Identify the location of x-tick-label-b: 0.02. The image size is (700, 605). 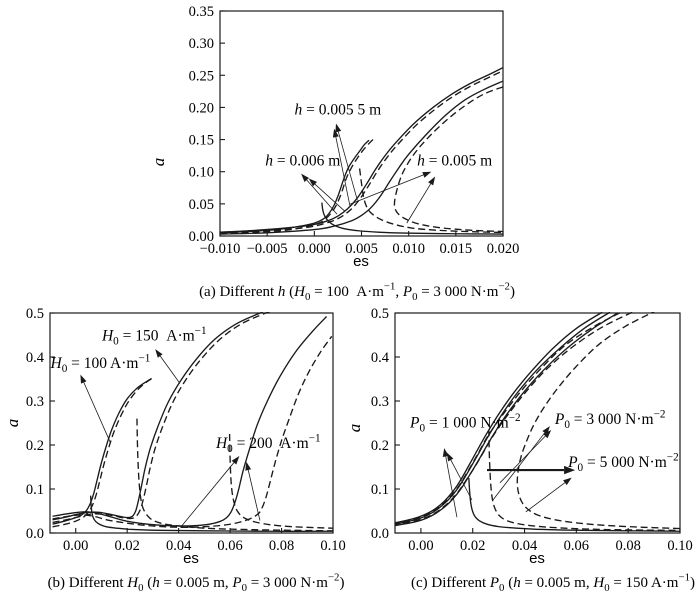
(126, 546).